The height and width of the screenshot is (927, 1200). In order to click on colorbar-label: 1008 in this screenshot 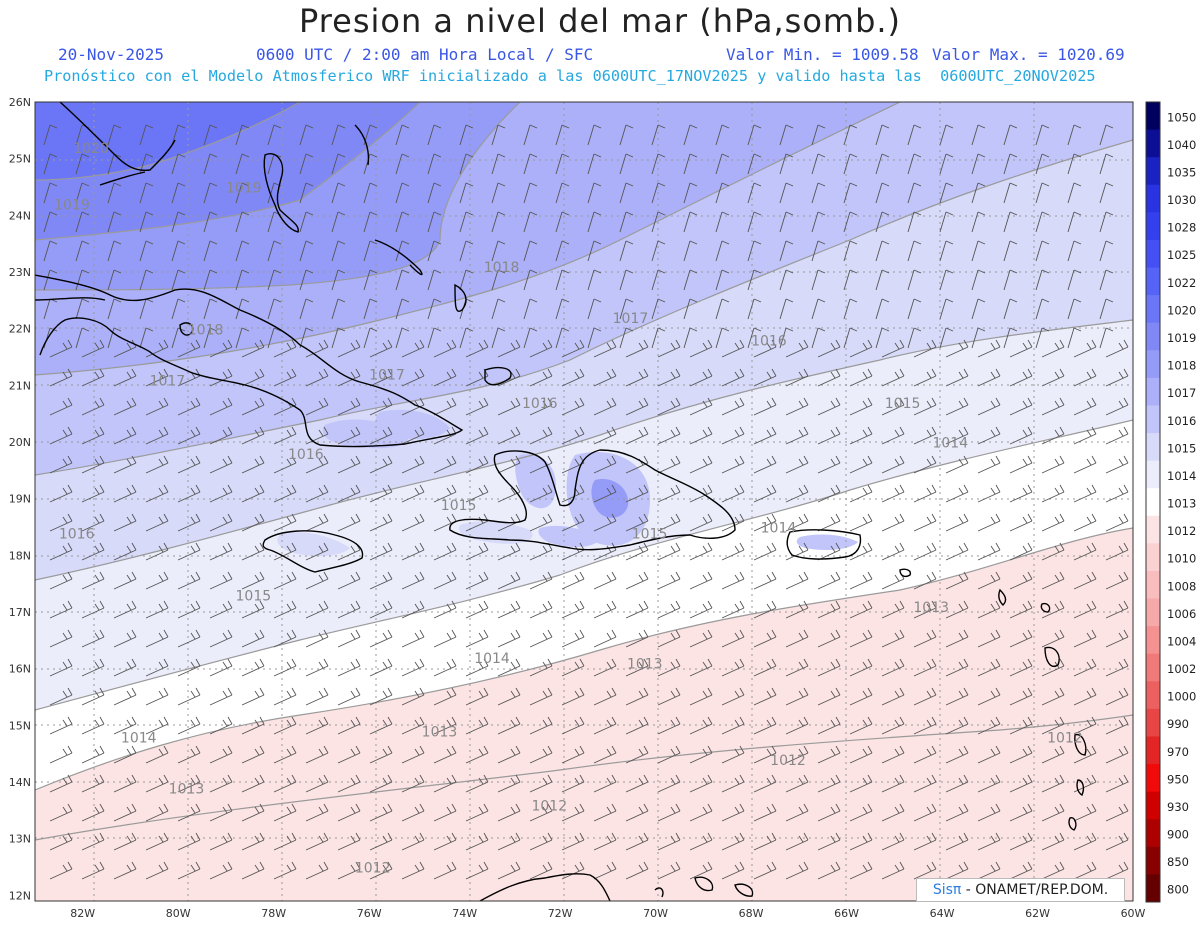, I will do `click(1181, 586)`.